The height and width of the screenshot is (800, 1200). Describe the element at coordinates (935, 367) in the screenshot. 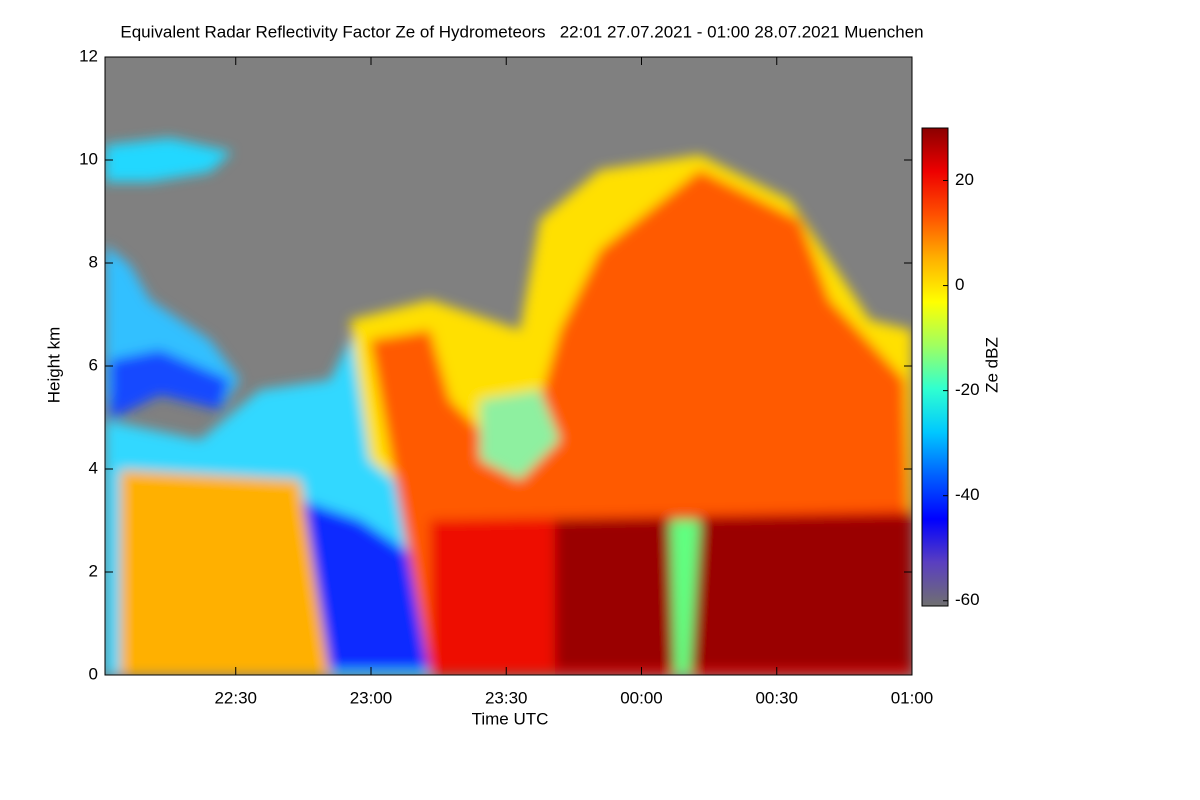

I see `colorbar` at that location.